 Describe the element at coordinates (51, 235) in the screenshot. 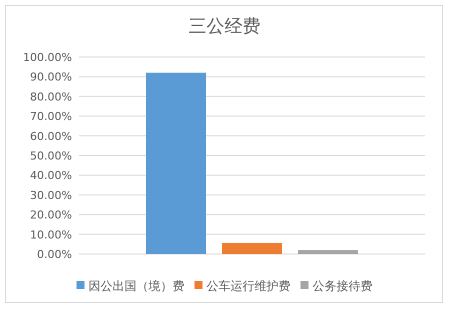

I see `y-tick-label: 10.00%` at that location.